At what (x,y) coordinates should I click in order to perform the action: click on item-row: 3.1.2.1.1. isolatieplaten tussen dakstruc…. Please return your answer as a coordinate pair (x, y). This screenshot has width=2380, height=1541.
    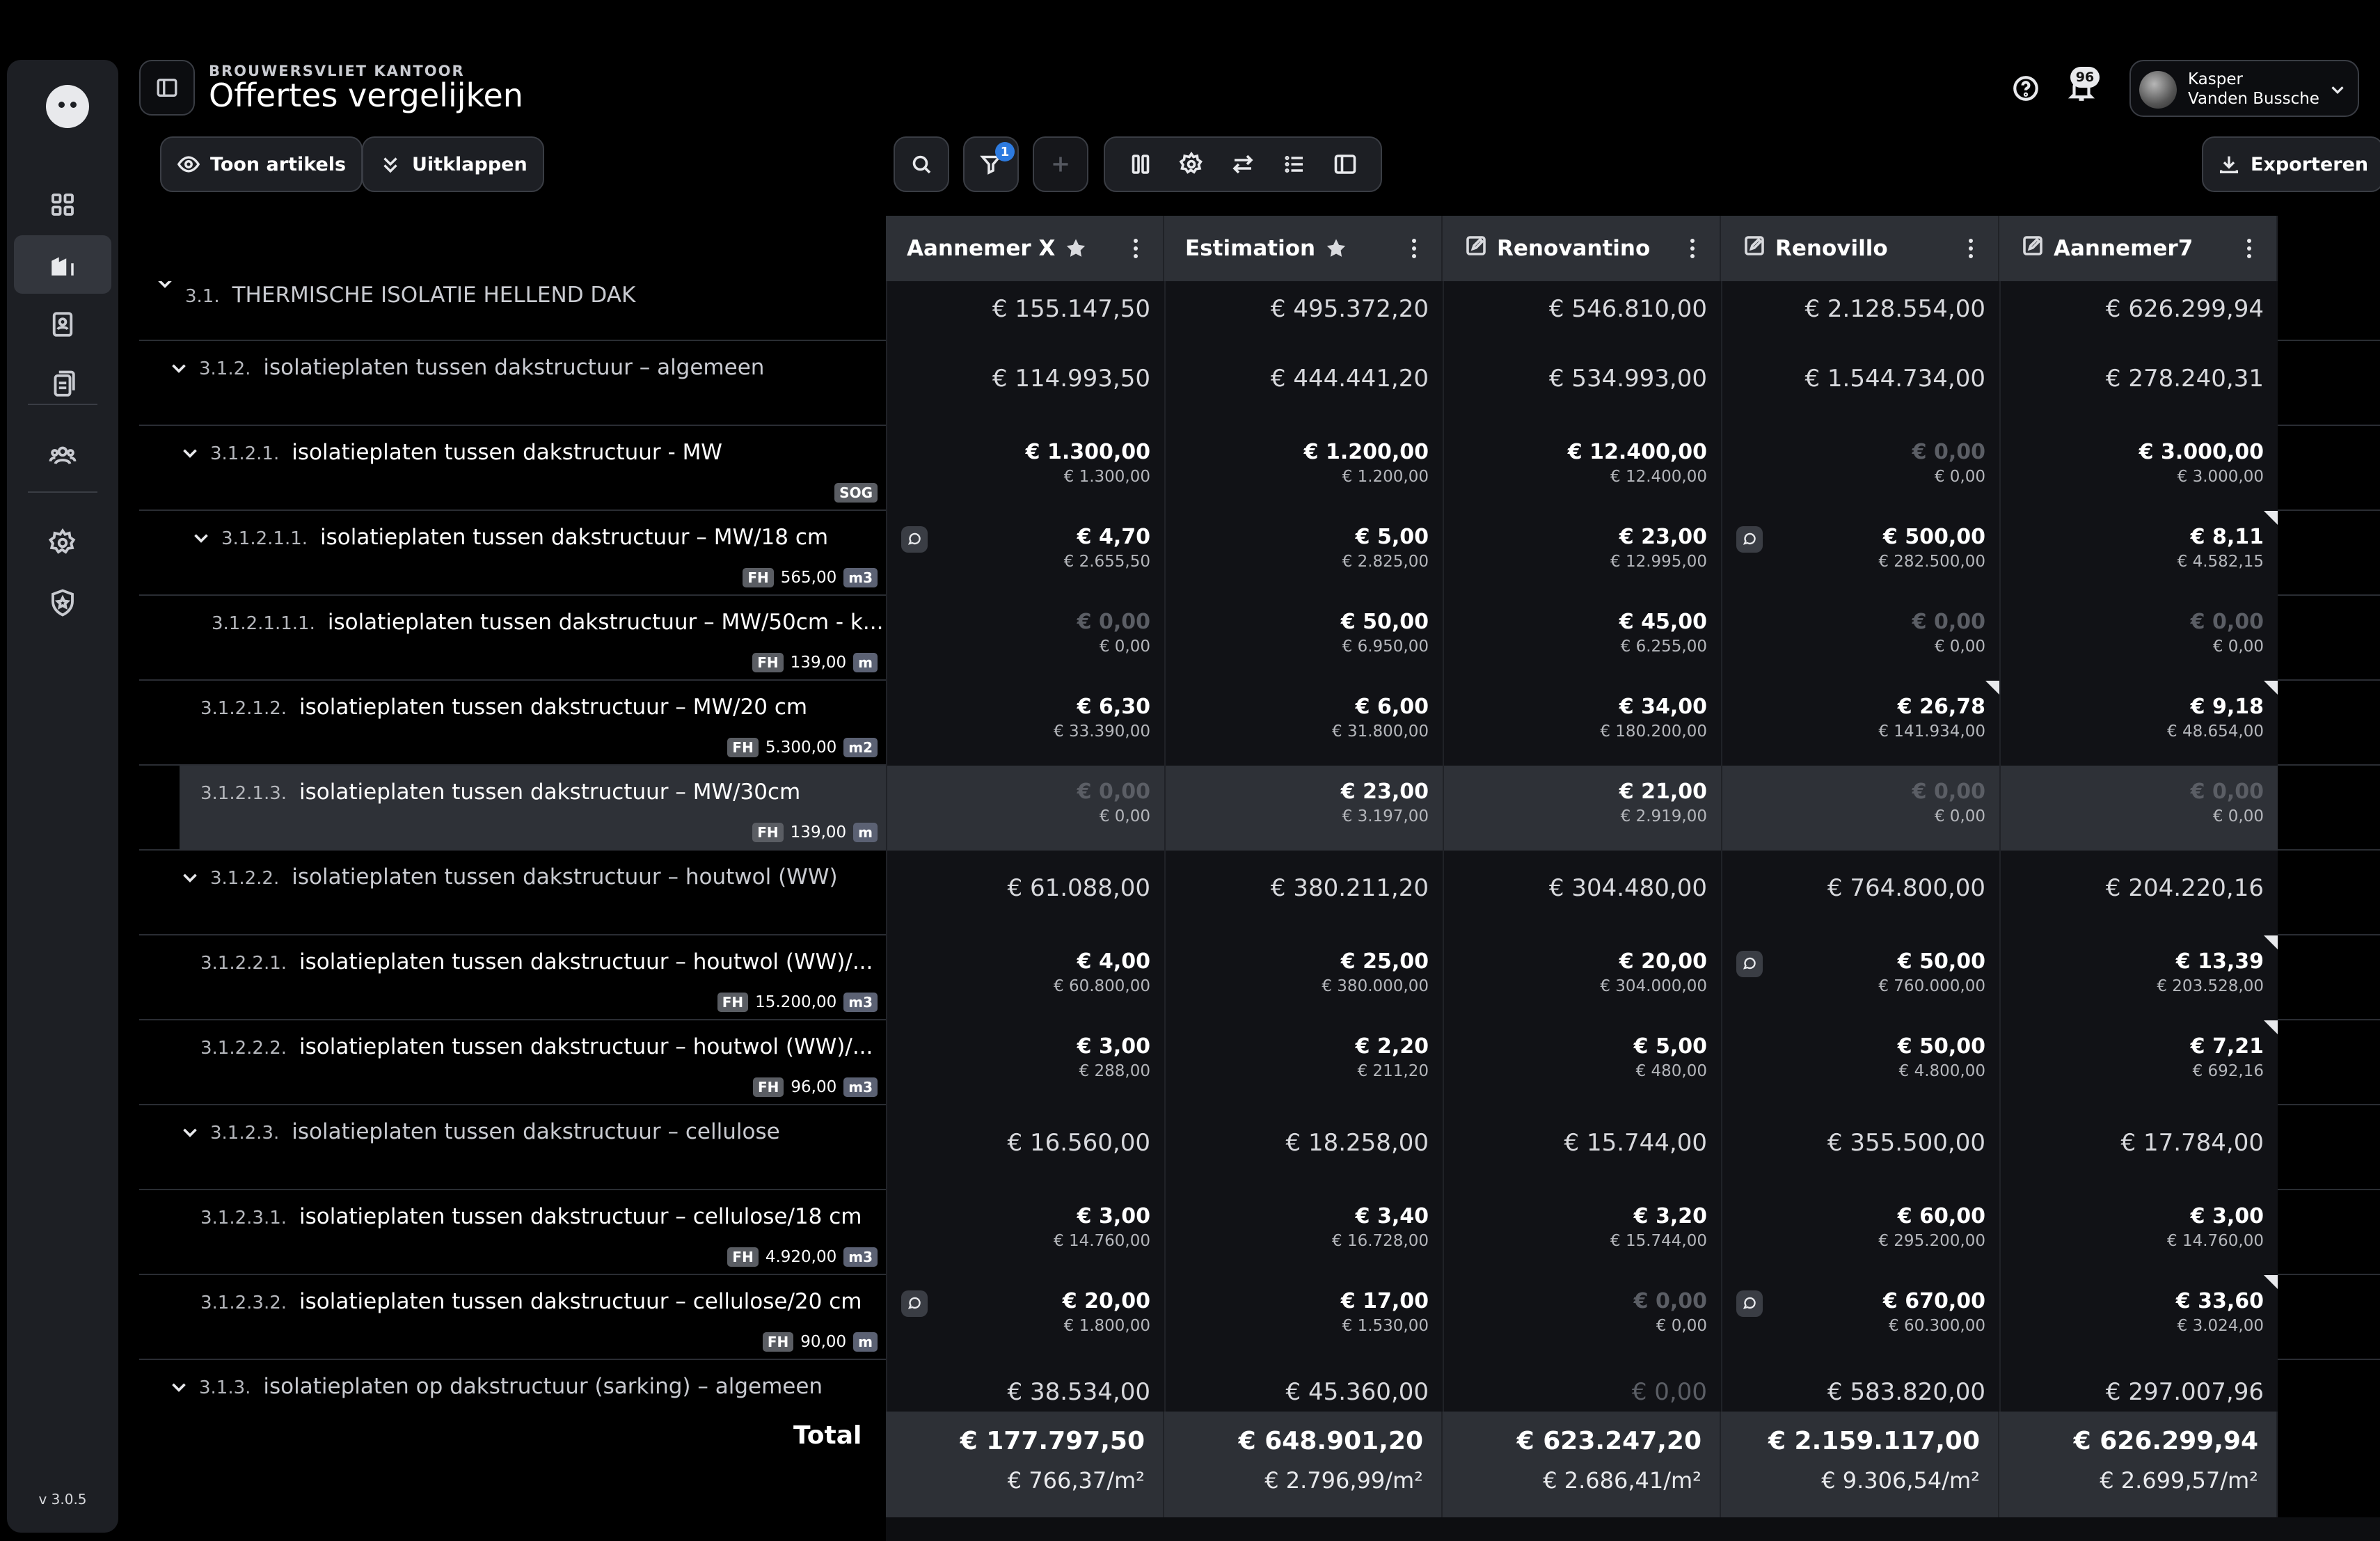
    Looking at the image, I should click on (1259, 553).